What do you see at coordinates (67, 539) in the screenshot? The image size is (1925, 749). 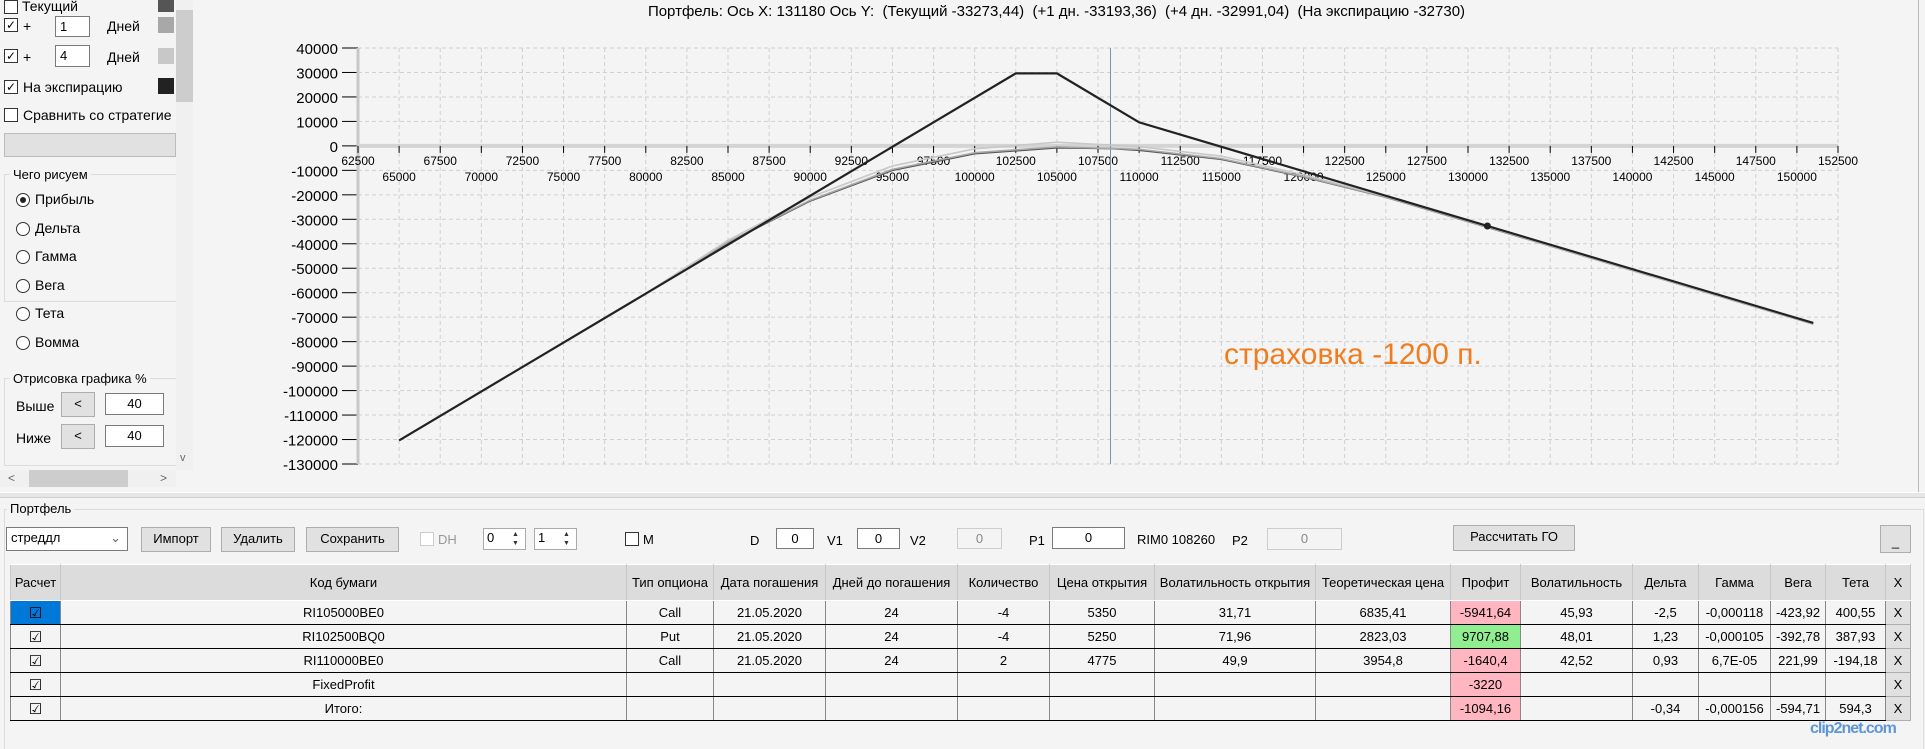 I see `strategy-select: стреддл ⌄` at bounding box center [67, 539].